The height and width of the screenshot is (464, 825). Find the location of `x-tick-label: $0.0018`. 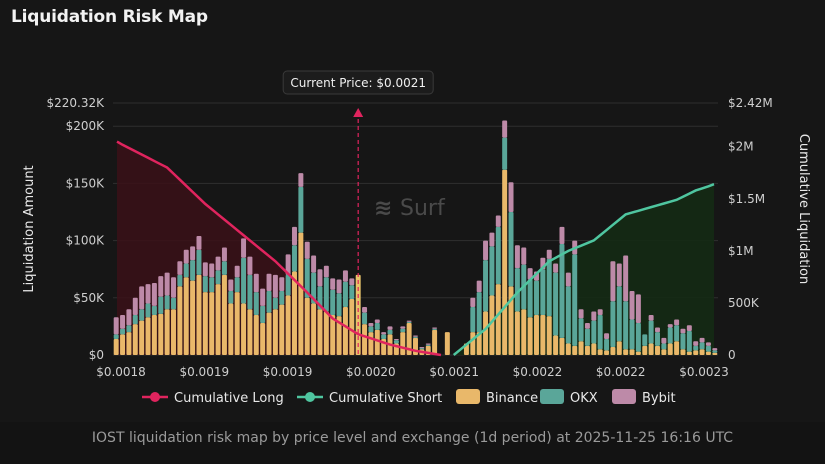

x-tick-label: $0.0018 is located at coordinates (121, 372).